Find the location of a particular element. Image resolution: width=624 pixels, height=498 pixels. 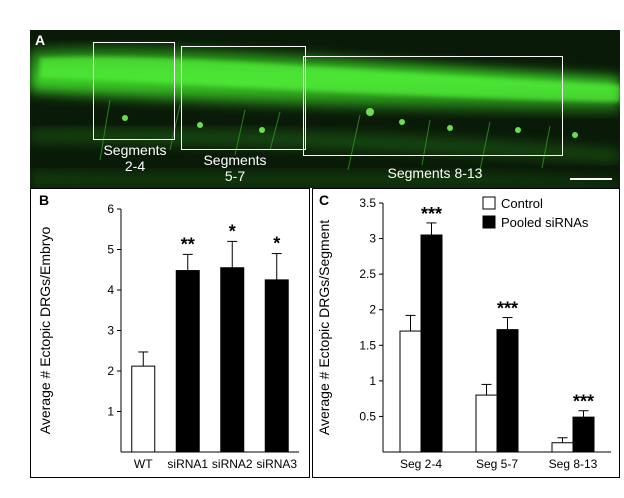

legend-entry: Pooled siRNAs is located at coordinates (545, 222).